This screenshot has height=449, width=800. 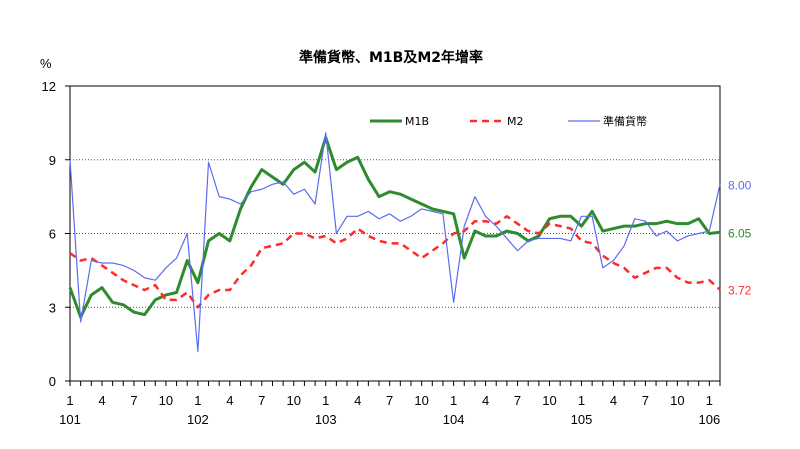 I want to click on x-year-label: 104, so click(x=454, y=419).